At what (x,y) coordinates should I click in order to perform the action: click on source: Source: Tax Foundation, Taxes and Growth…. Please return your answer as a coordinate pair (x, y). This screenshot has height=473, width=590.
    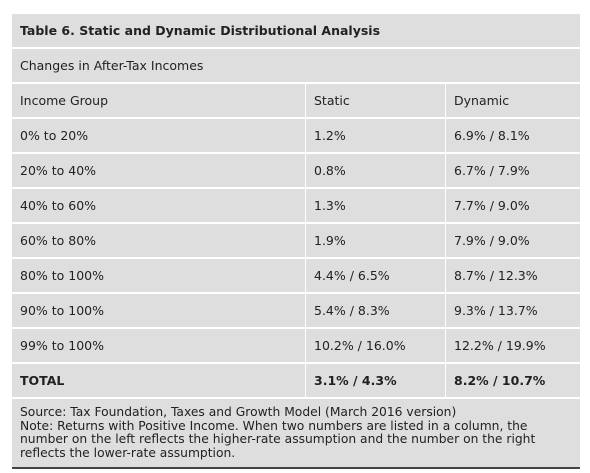
    Looking at the image, I should click on (238, 412).